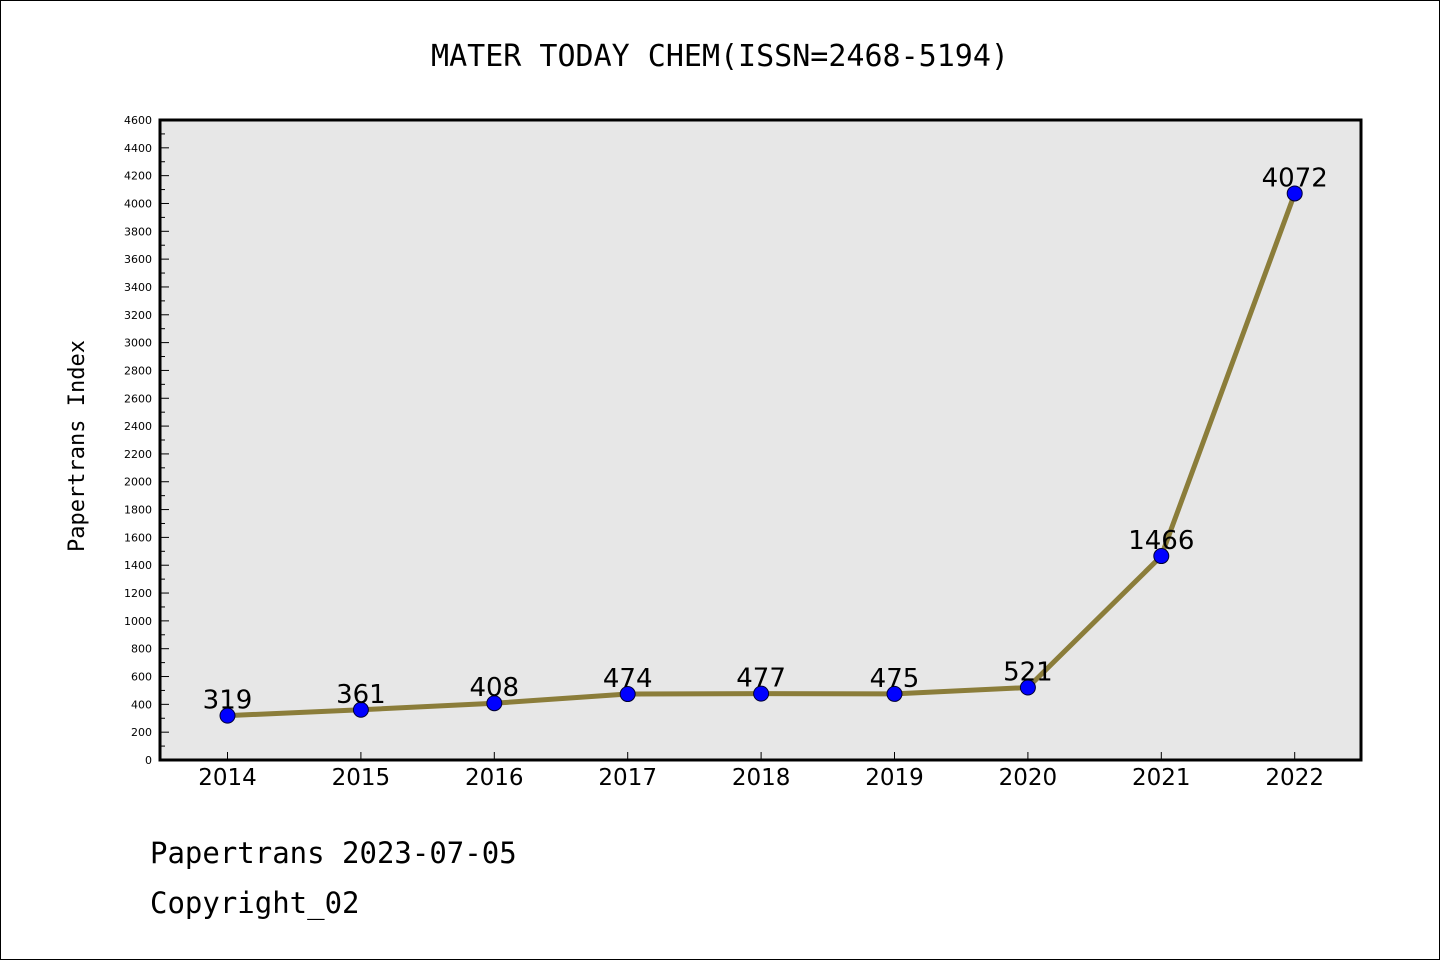  What do you see at coordinates (761, 778) in the screenshot?
I see `x-tick-label: 2018` at bounding box center [761, 778].